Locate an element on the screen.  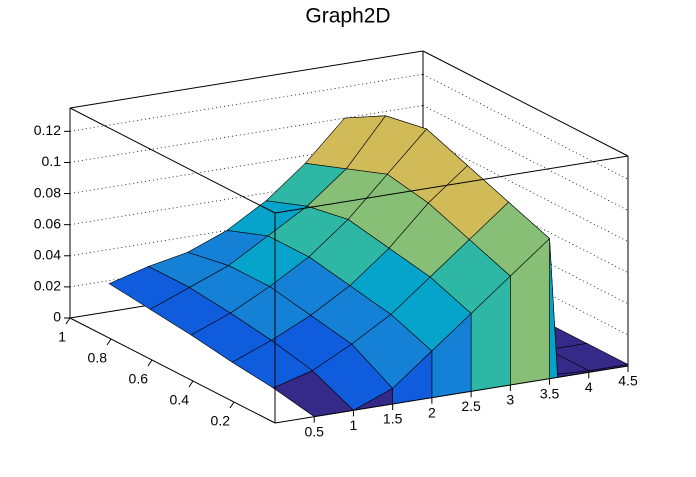
y-tick-label: 0.4 is located at coordinates (180, 400).